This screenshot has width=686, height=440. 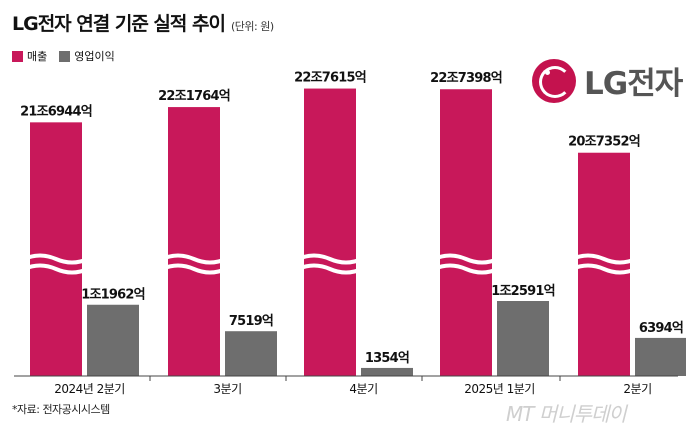 What do you see at coordinates (363, 389) in the screenshot?
I see `category-label: 4분기` at bounding box center [363, 389].